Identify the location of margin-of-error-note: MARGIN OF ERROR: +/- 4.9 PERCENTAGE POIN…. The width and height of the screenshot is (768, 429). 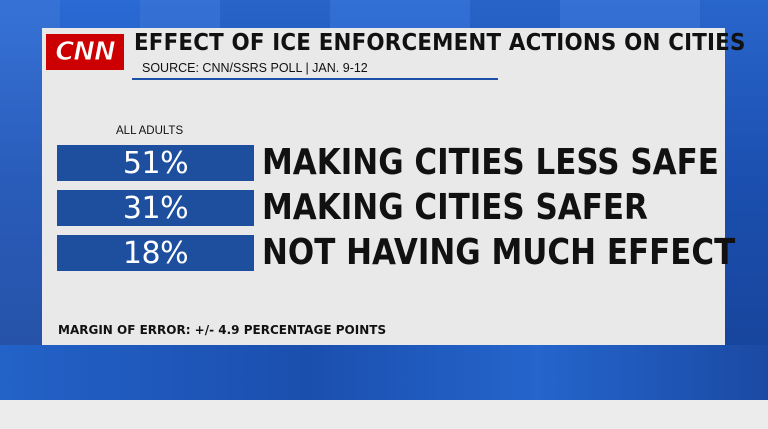
(222, 330).